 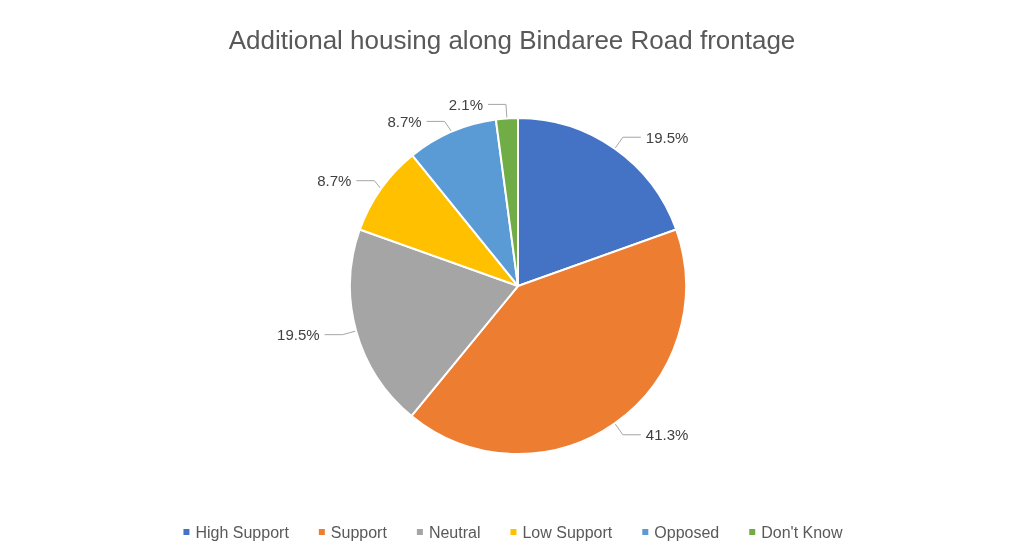 I want to click on legend-label: Neutral, so click(x=454, y=532).